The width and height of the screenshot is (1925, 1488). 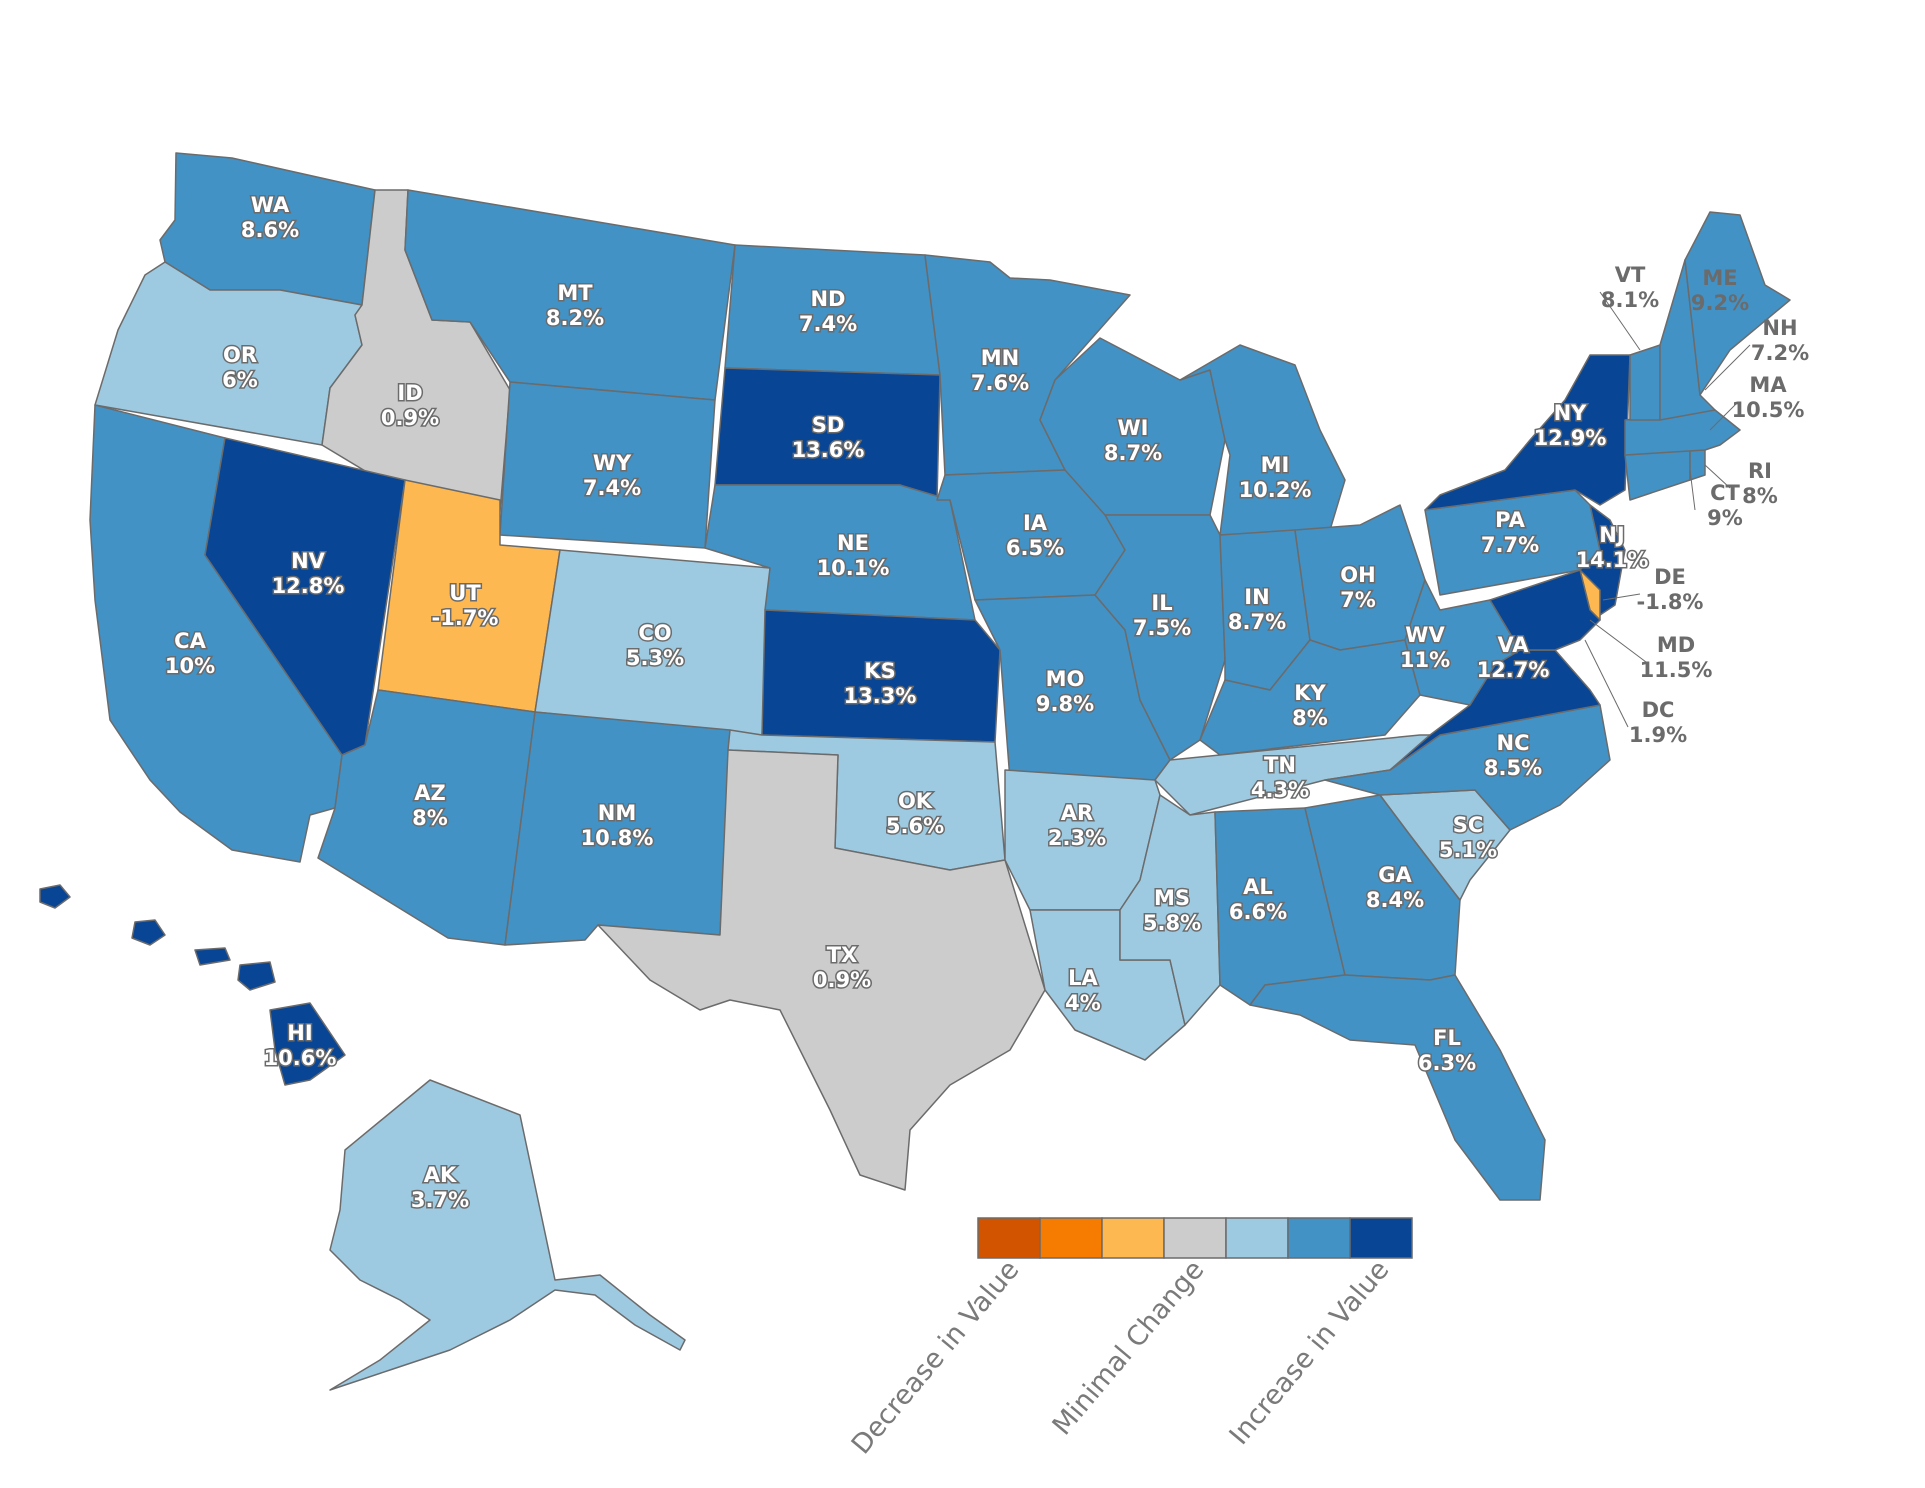 What do you see at coordinates (1256, 610) in the screenshot?
I see `state-label-in: IN8.7%` at bounding box center [1256, 610].